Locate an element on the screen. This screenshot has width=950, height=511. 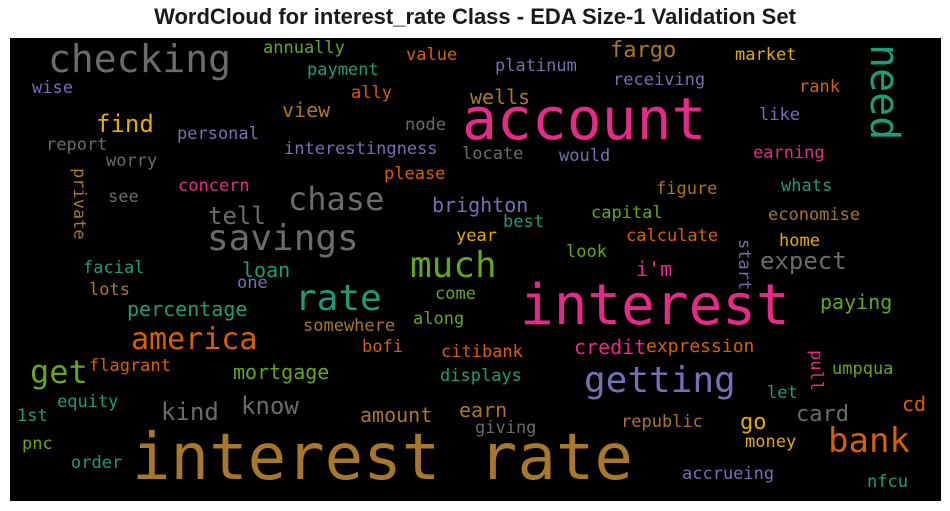
word-loan: loan is located at coordinates (266, 270).